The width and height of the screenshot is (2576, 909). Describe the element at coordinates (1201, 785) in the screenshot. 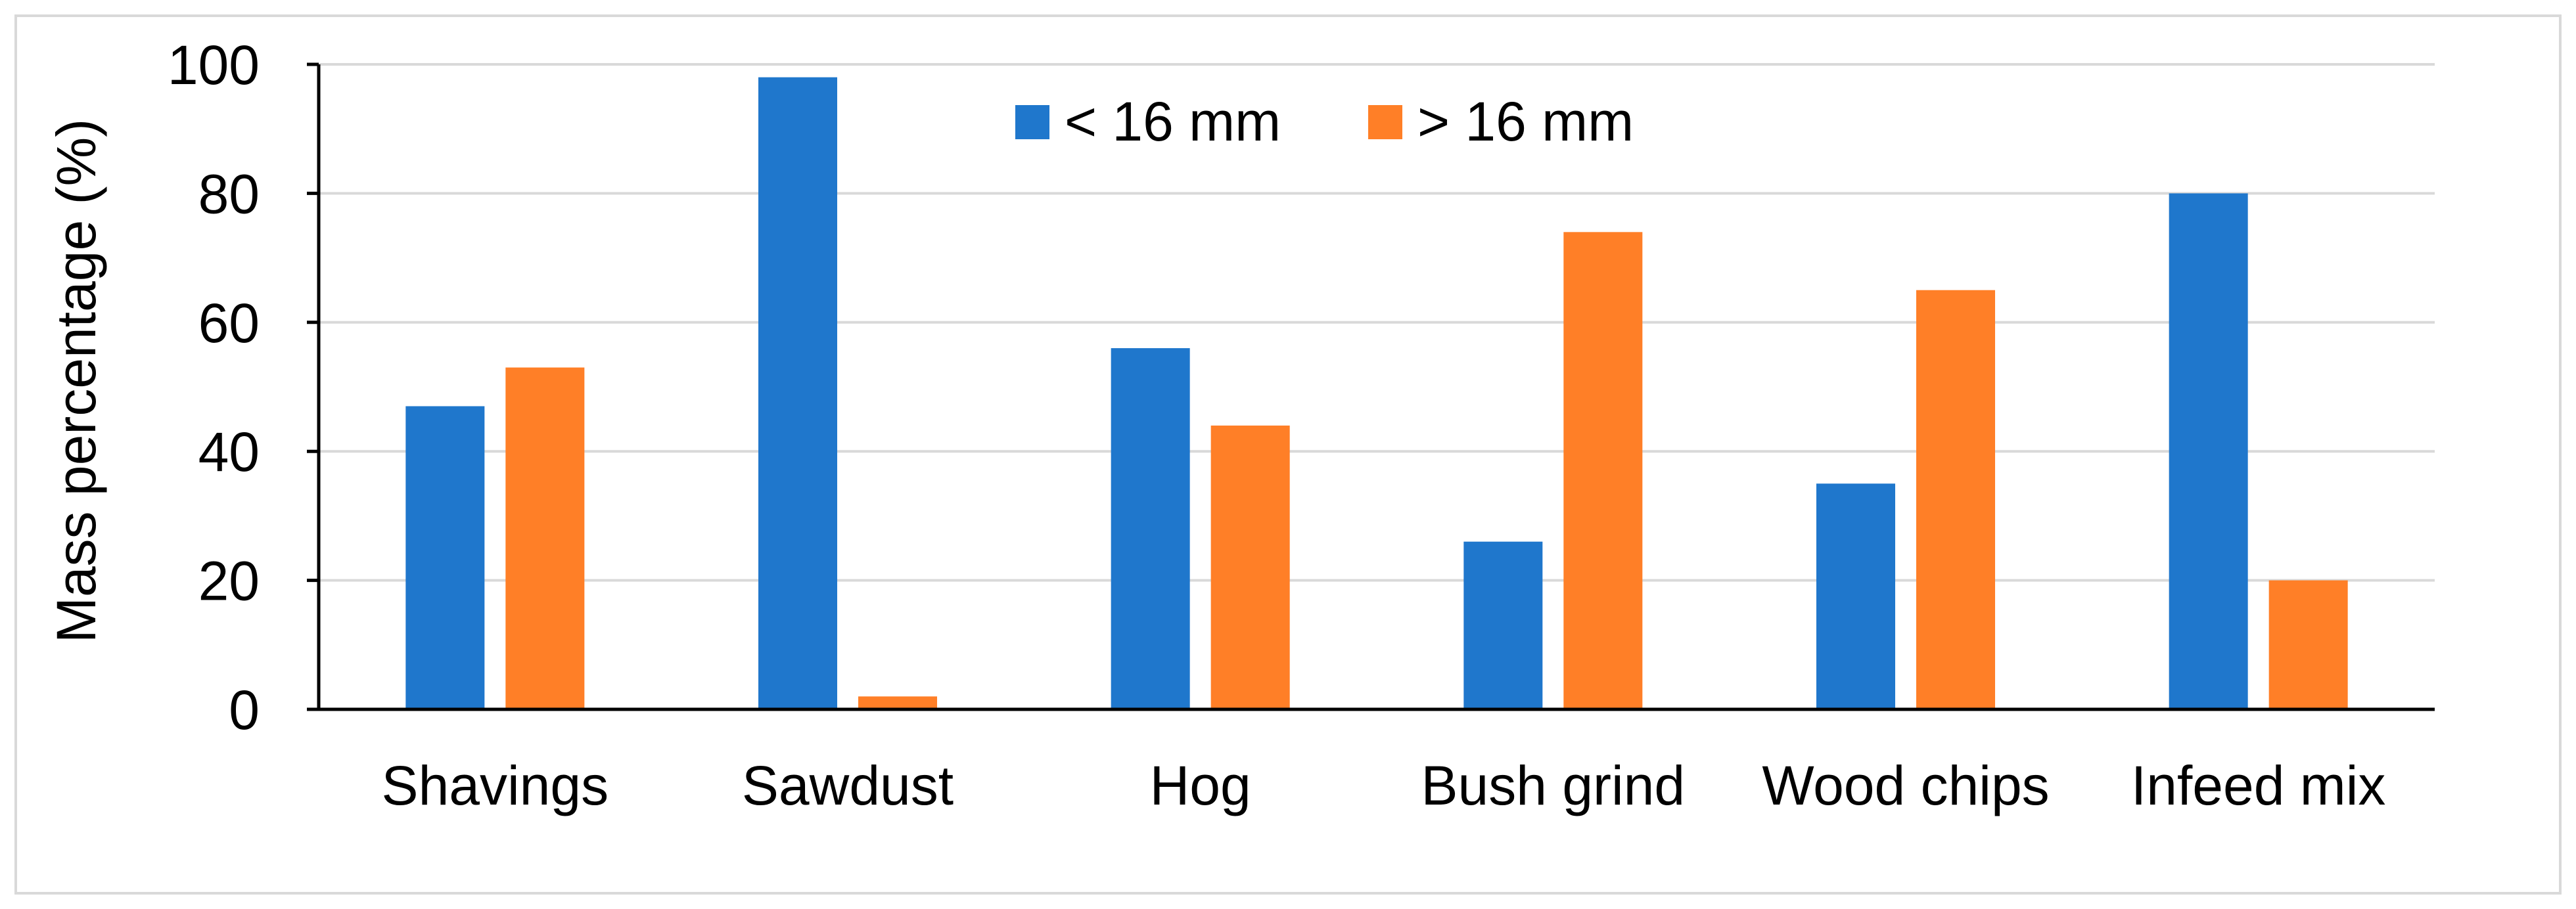

I see `x-tick-label: Hog` at that location.